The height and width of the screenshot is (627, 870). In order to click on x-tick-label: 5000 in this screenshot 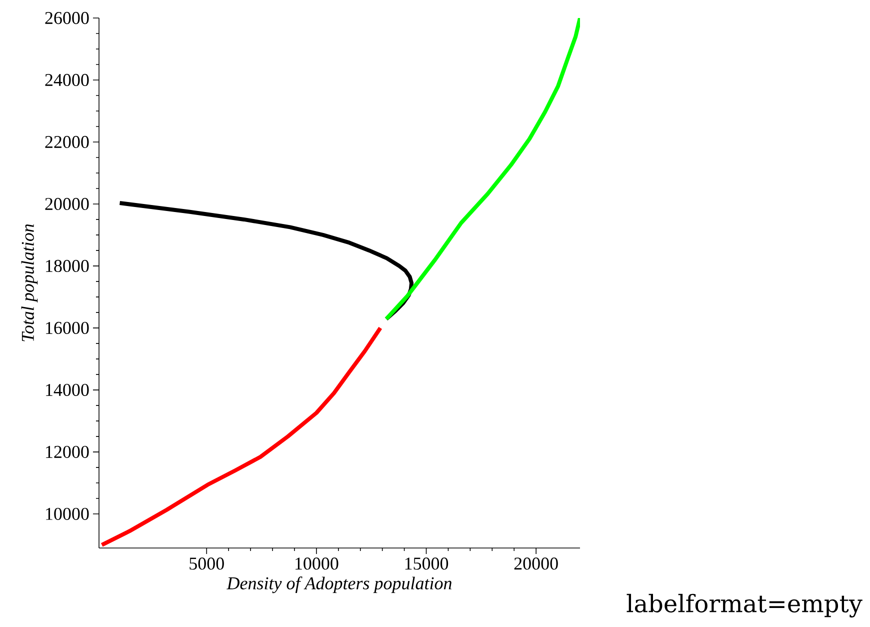, I will do `click(207, 564)`.